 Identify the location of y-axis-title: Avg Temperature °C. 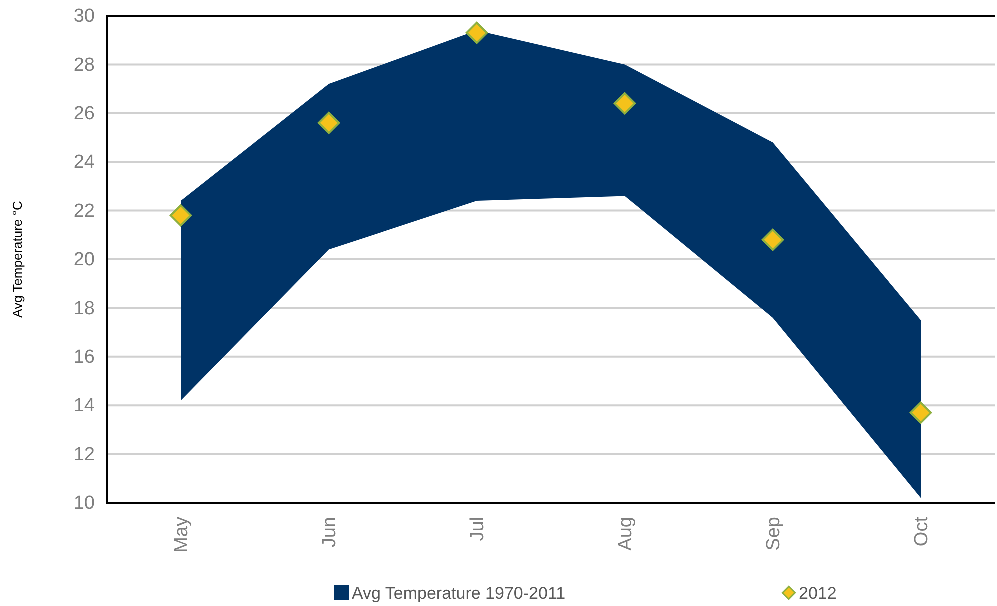
(17, 259).